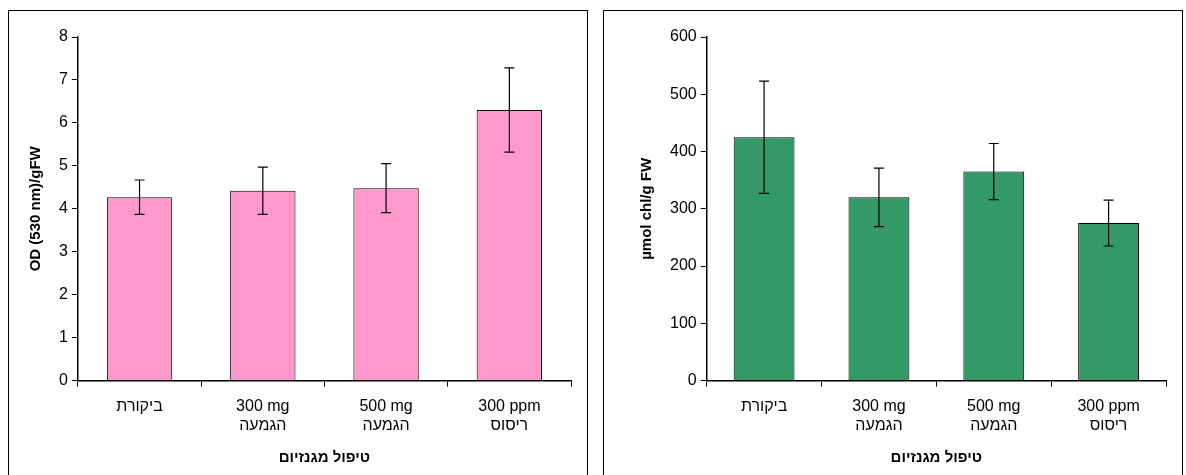 This screenshot has width=1186, height=475. Describe the element at coordinates (63, 79) in the screenshot. I see `y-tick-label: 7` at that location.